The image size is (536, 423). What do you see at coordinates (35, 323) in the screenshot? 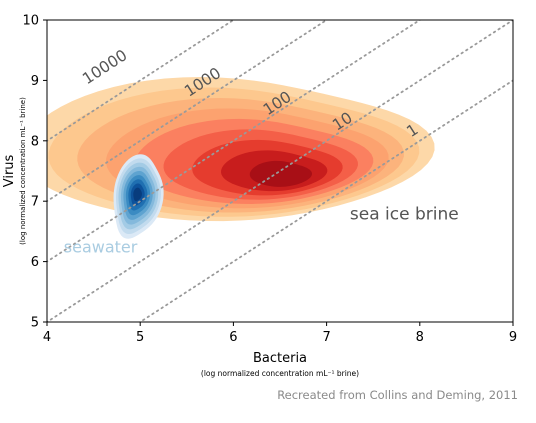
I see `y-tick-label: 5` at bounding box center [35, 323].